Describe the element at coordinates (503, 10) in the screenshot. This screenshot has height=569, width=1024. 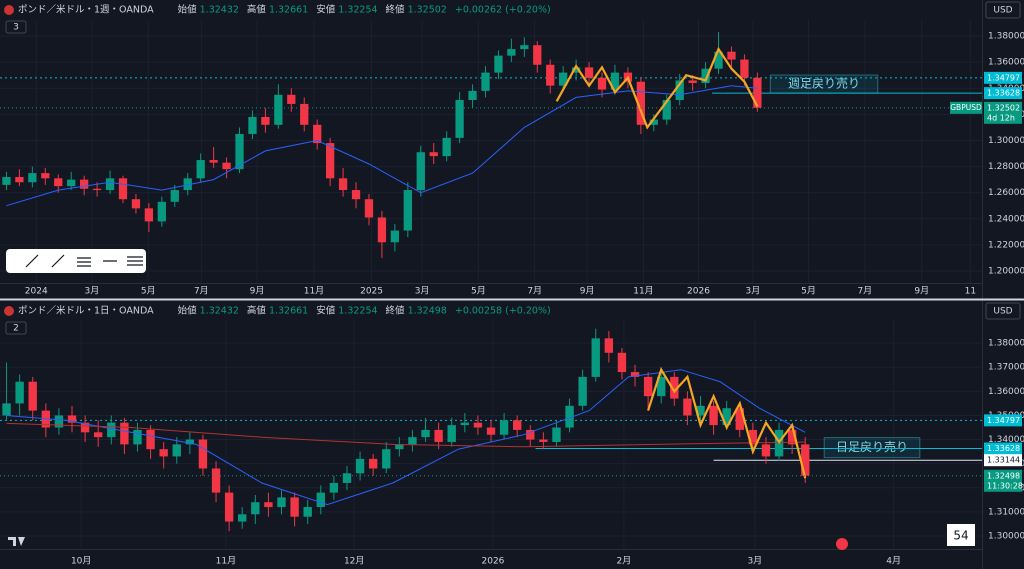
I see `header-text: +0.00262 (+0.20%)` at that location.